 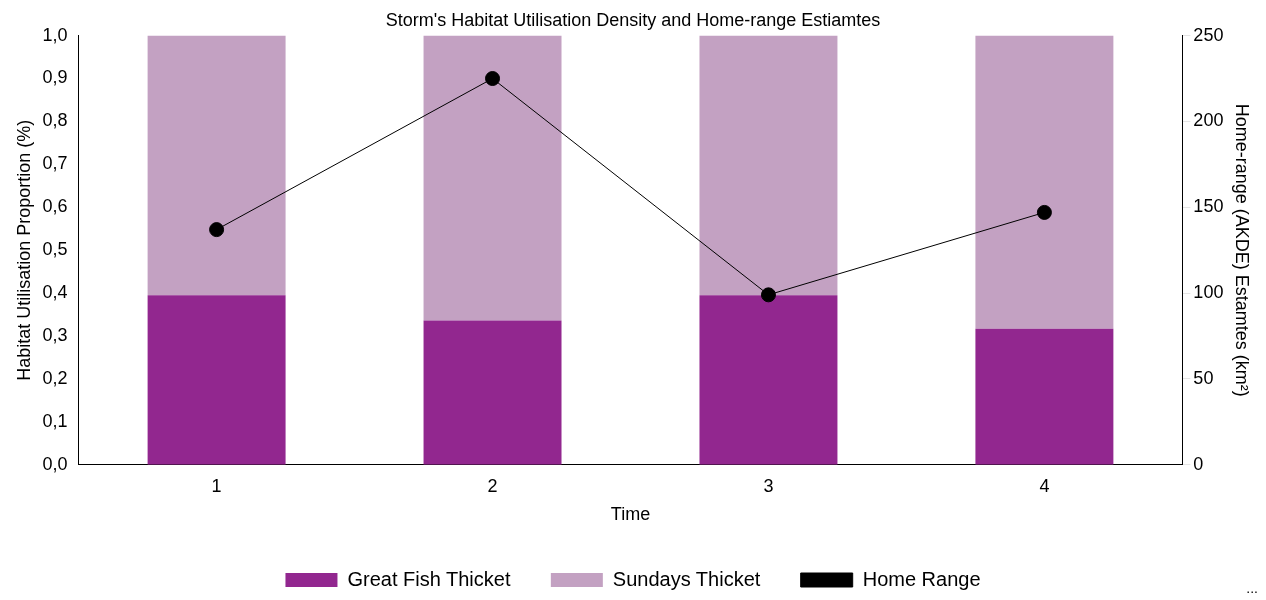 I want to click on y-tick-label: 0,0, so click(x=55, y=463).